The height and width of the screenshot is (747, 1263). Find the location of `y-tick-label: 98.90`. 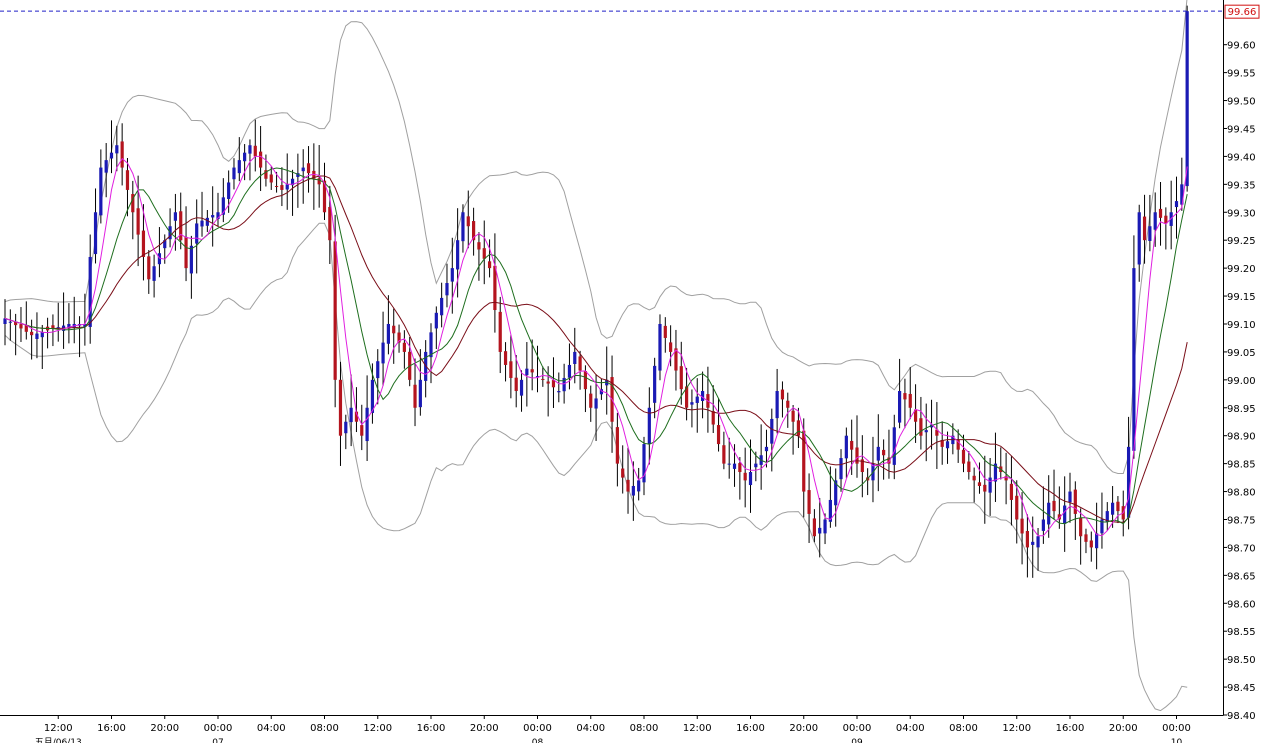

y-tick-label: 98.90 is located at coordinates (1241, 437).